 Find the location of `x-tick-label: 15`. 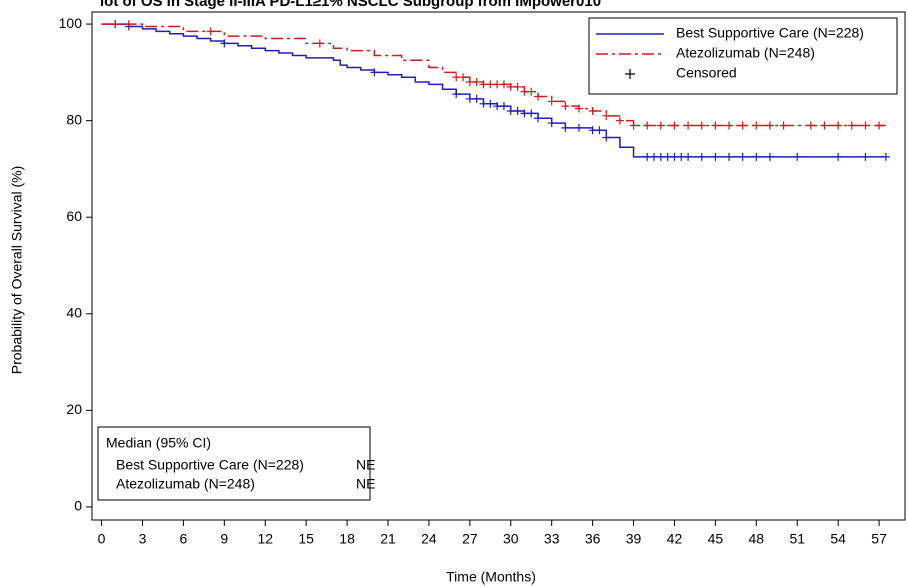

x-tick-label: 15 is located at coordinates (306, 539).